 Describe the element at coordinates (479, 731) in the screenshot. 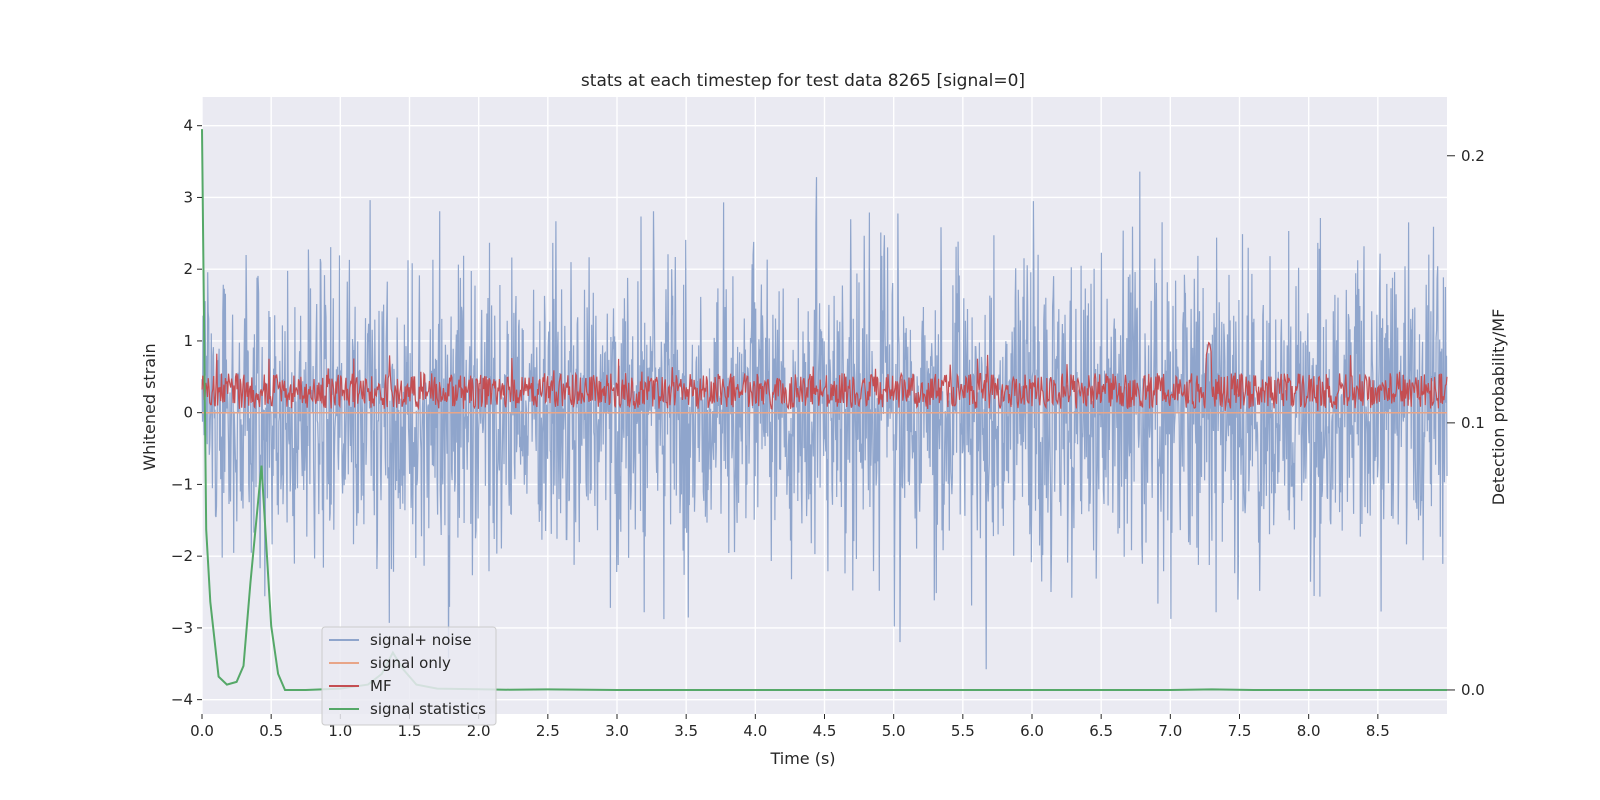

I see `x-tick-label: 2.0` at that location.